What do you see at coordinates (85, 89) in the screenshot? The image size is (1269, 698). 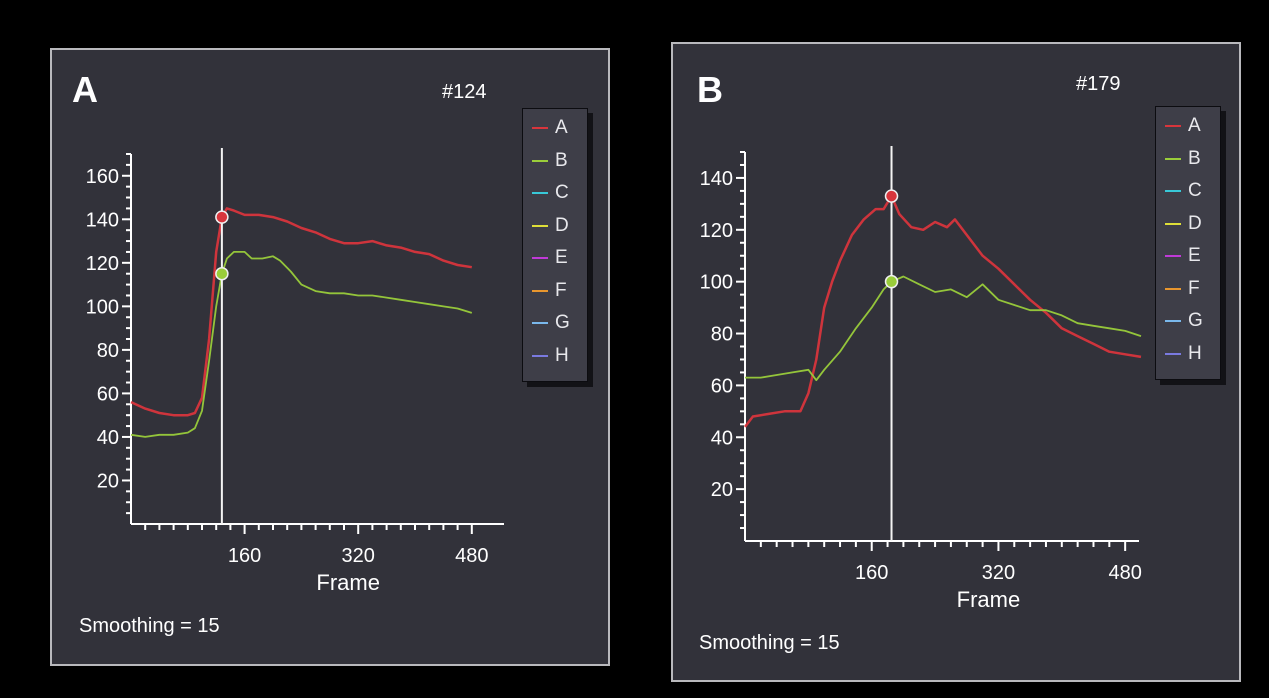 I see `panel-letter: A` at bounding box center [85, 89].